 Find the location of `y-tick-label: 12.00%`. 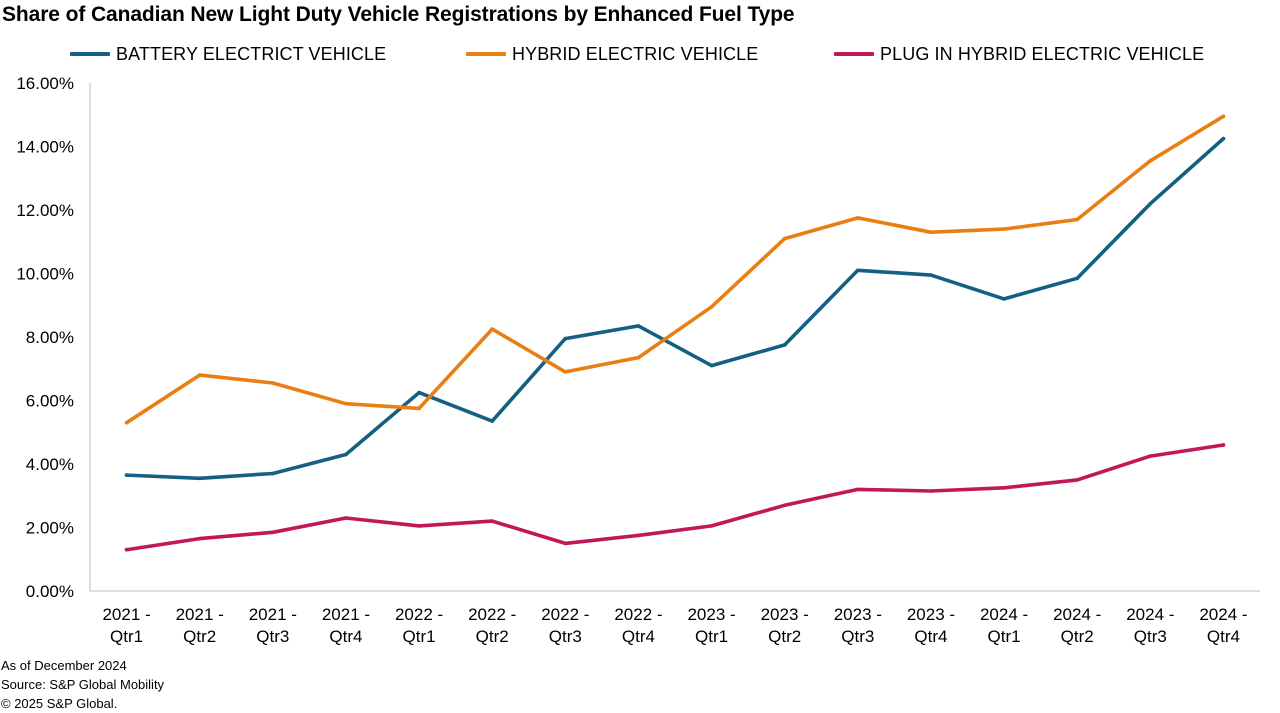

y-tick-label: 12.00% is located at coordinates (45, 210).